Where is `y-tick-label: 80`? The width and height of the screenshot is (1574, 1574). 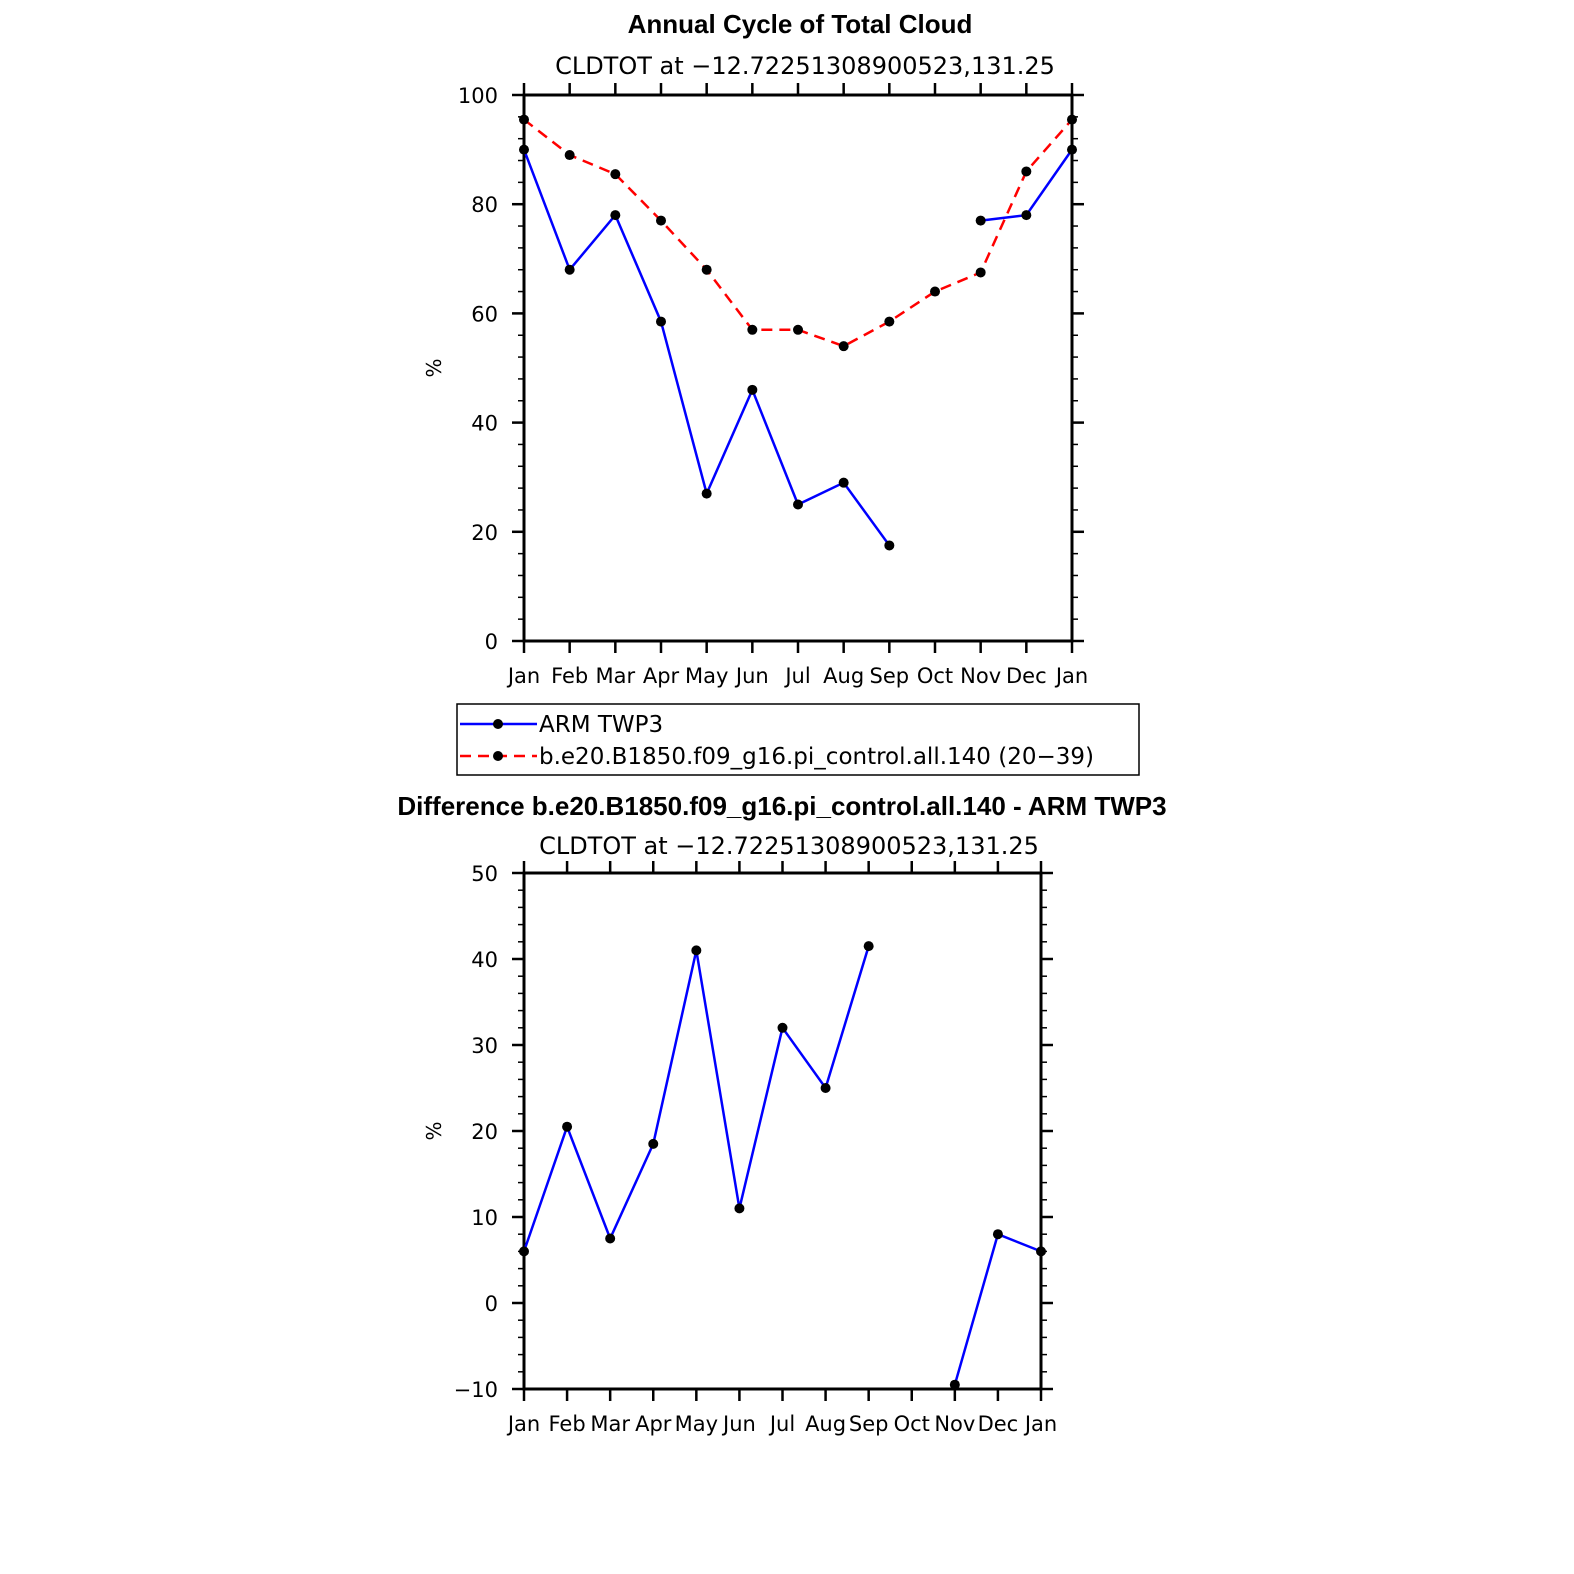 y-tick-label: 80 is located at coordinates (484, 205).